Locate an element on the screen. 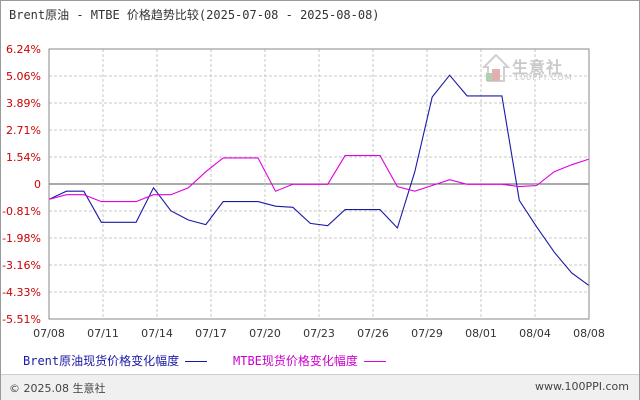  legend-label-mtbe: MTBE现货价格变化幅度 is located at coordinates (295, 361).